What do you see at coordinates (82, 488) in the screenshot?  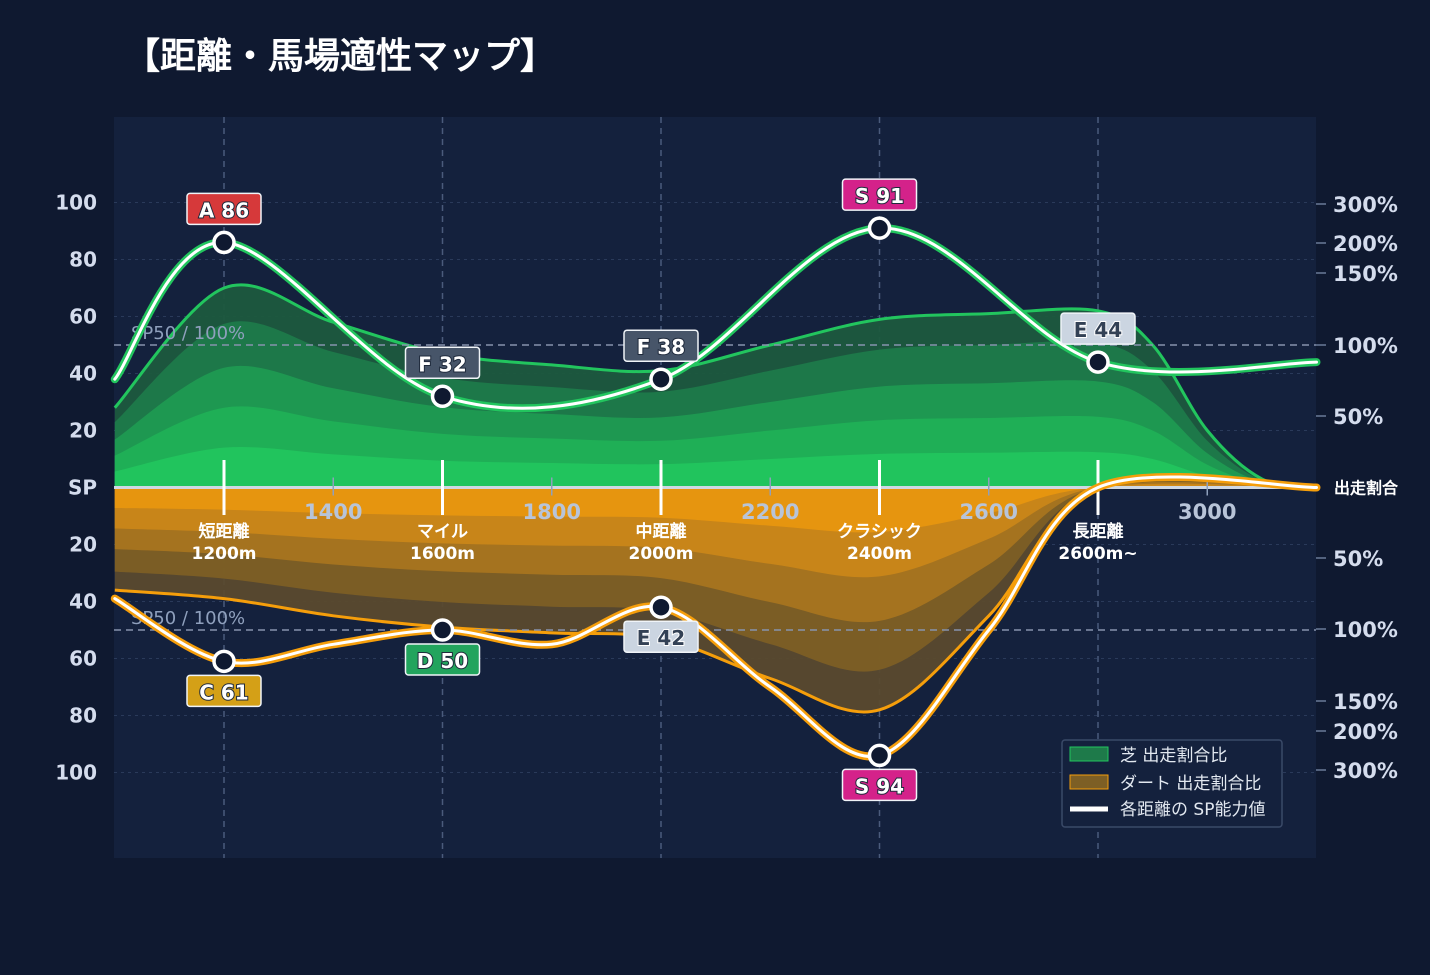 I see `y-tick-label: SP` at bounding box center [82, 488].